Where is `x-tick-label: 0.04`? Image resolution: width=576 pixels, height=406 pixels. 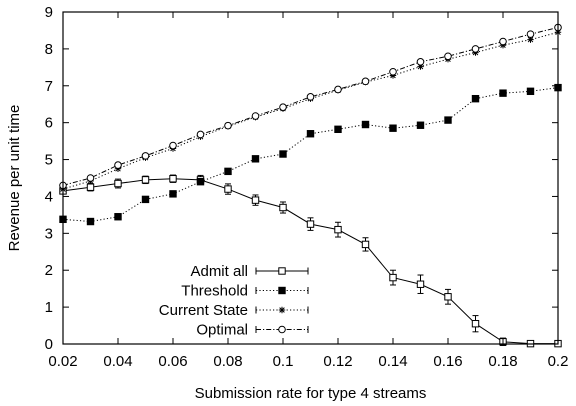 x-tick-label: 0.04 is located at coordinates (117, 361).